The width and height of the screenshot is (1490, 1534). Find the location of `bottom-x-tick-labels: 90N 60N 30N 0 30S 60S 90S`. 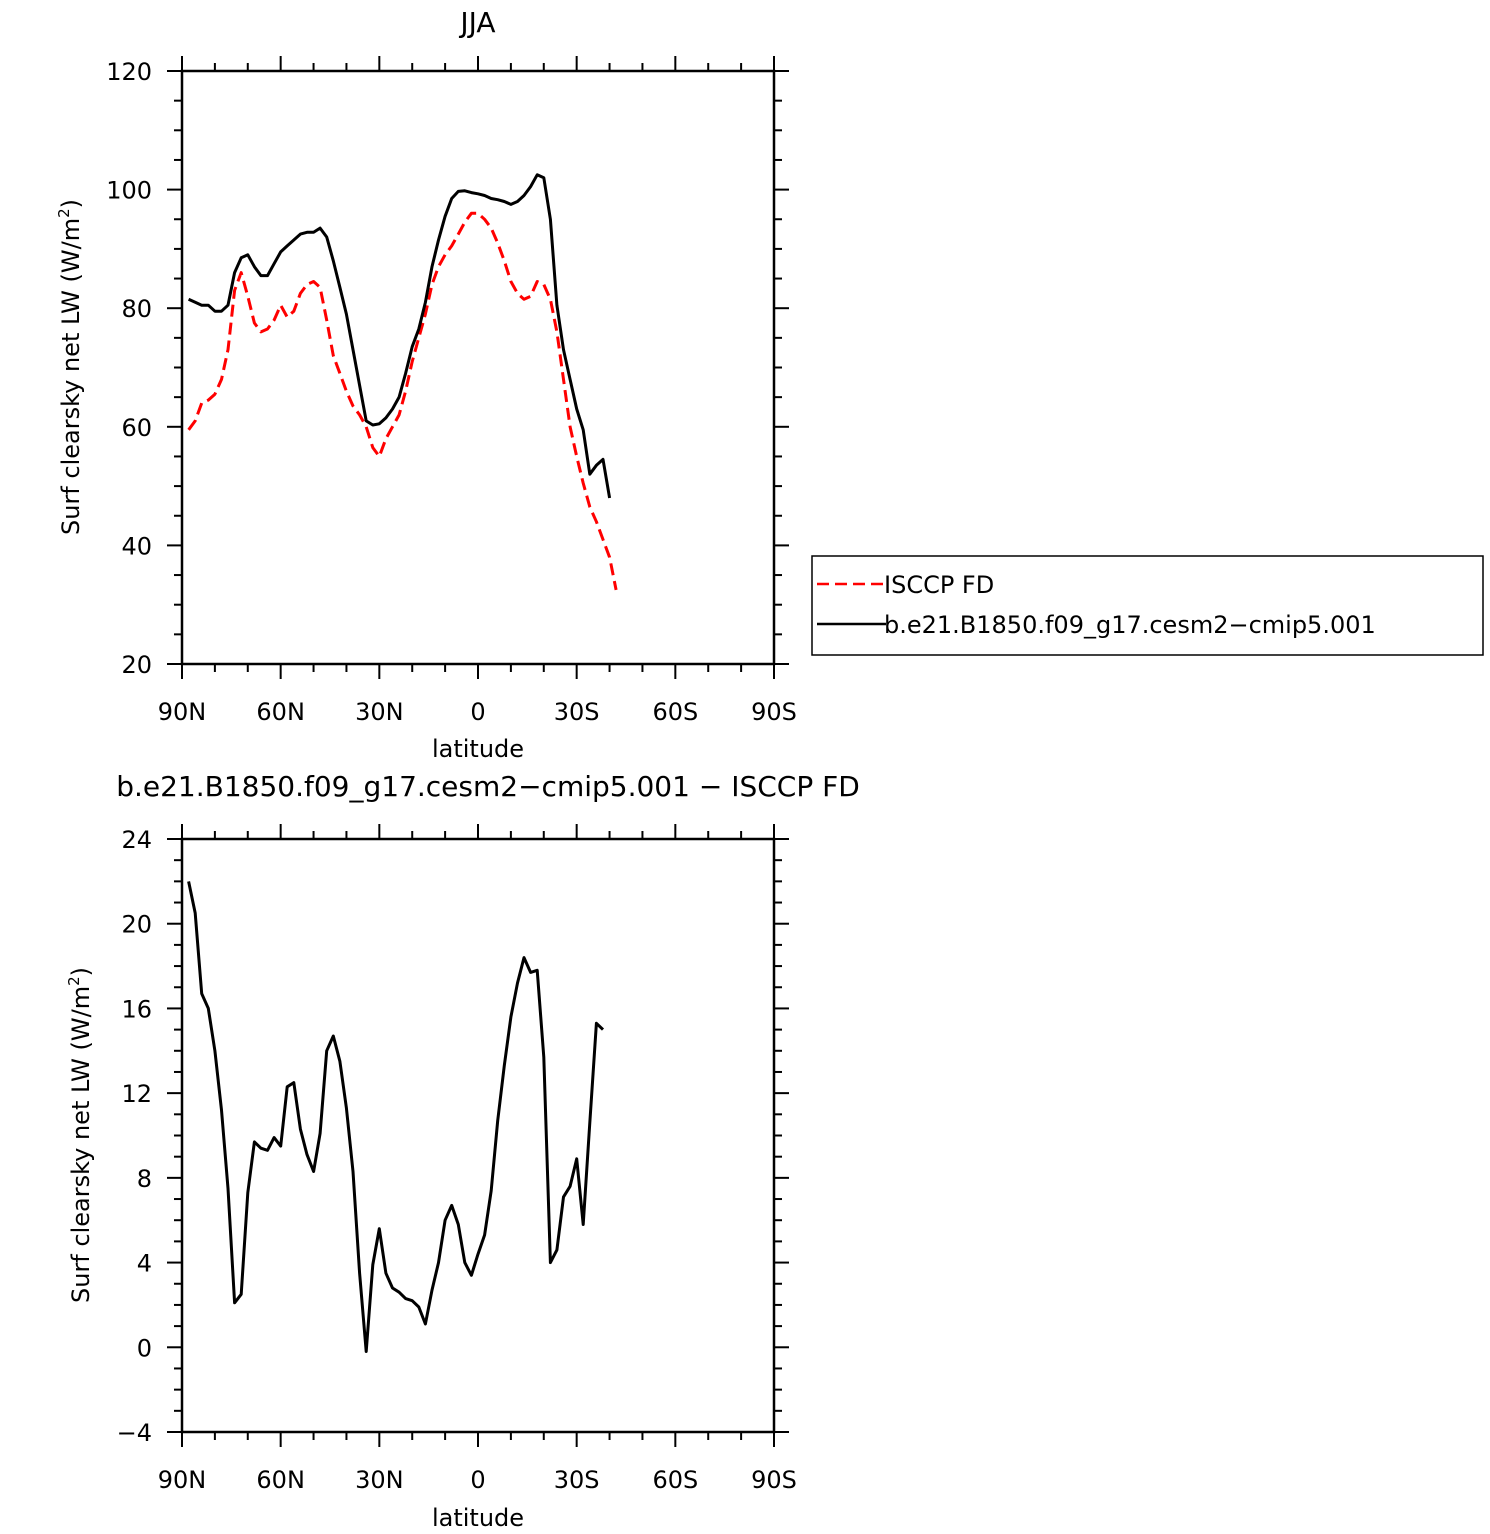

bottom-x-tick-labels: 90N 60N 30N 0 30S 60S 90S is located at coordinates (477, 1480).